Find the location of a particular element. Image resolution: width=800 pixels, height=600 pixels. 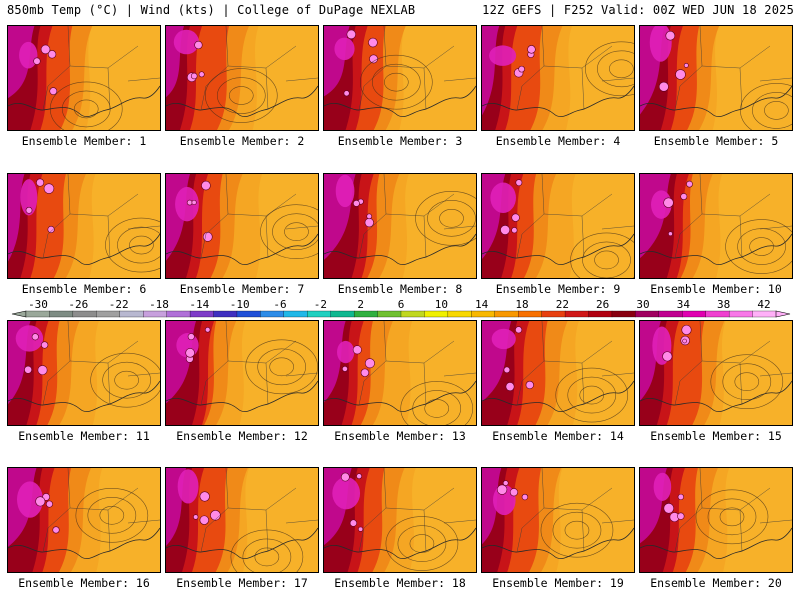

ensemble-label-10: Ensemble Member: 10 is located at coordinates (716, 289).